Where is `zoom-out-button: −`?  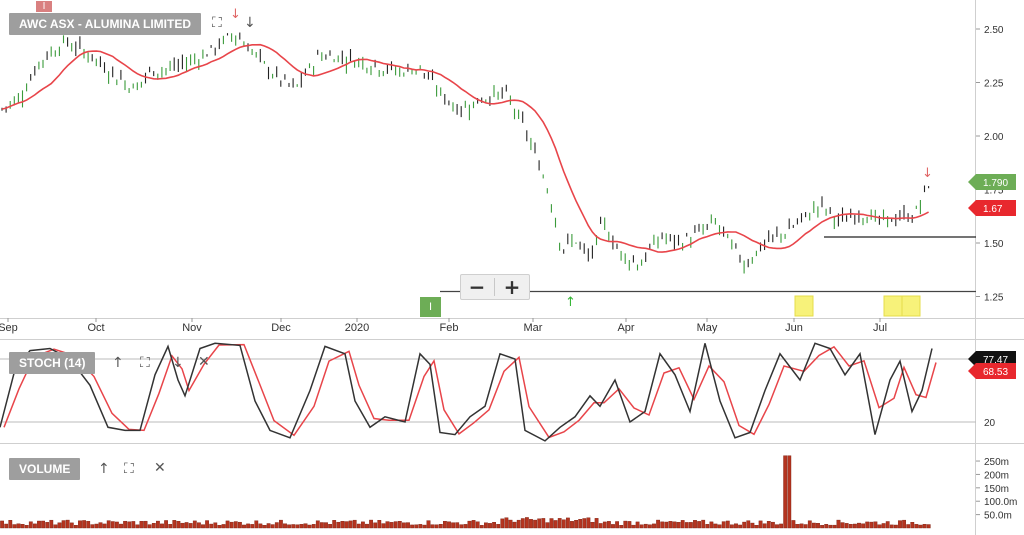
zoom-out-button: − is located at coordinates (477, 287).